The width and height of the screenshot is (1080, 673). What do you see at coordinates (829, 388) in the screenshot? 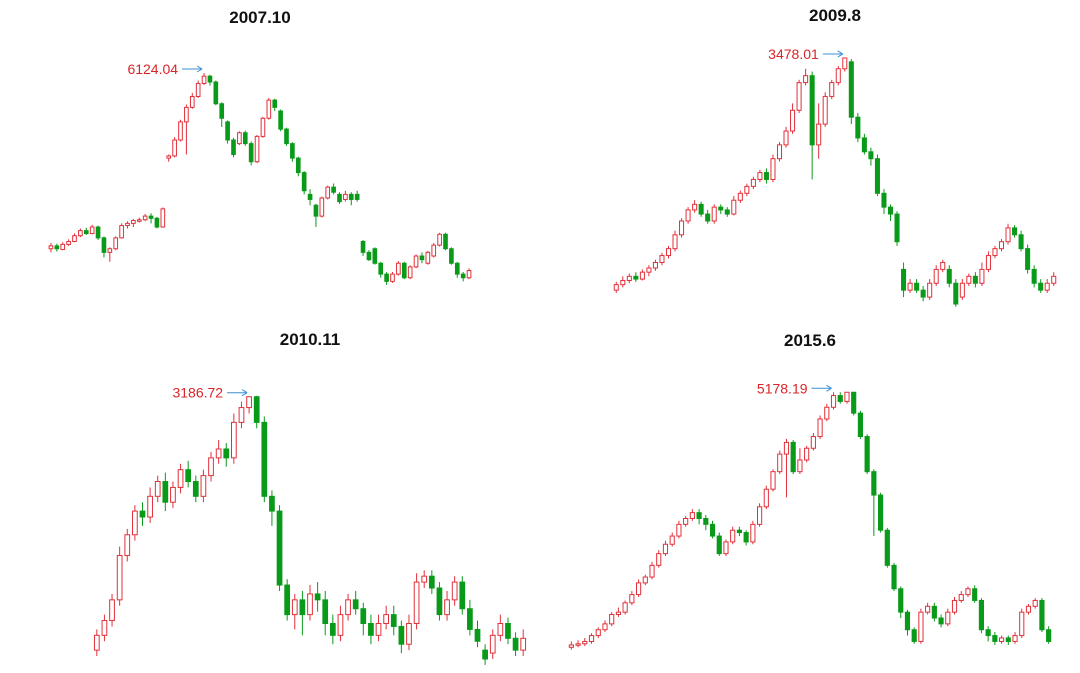
I see `peak-arrow-head` at bounding box center [829, 388].